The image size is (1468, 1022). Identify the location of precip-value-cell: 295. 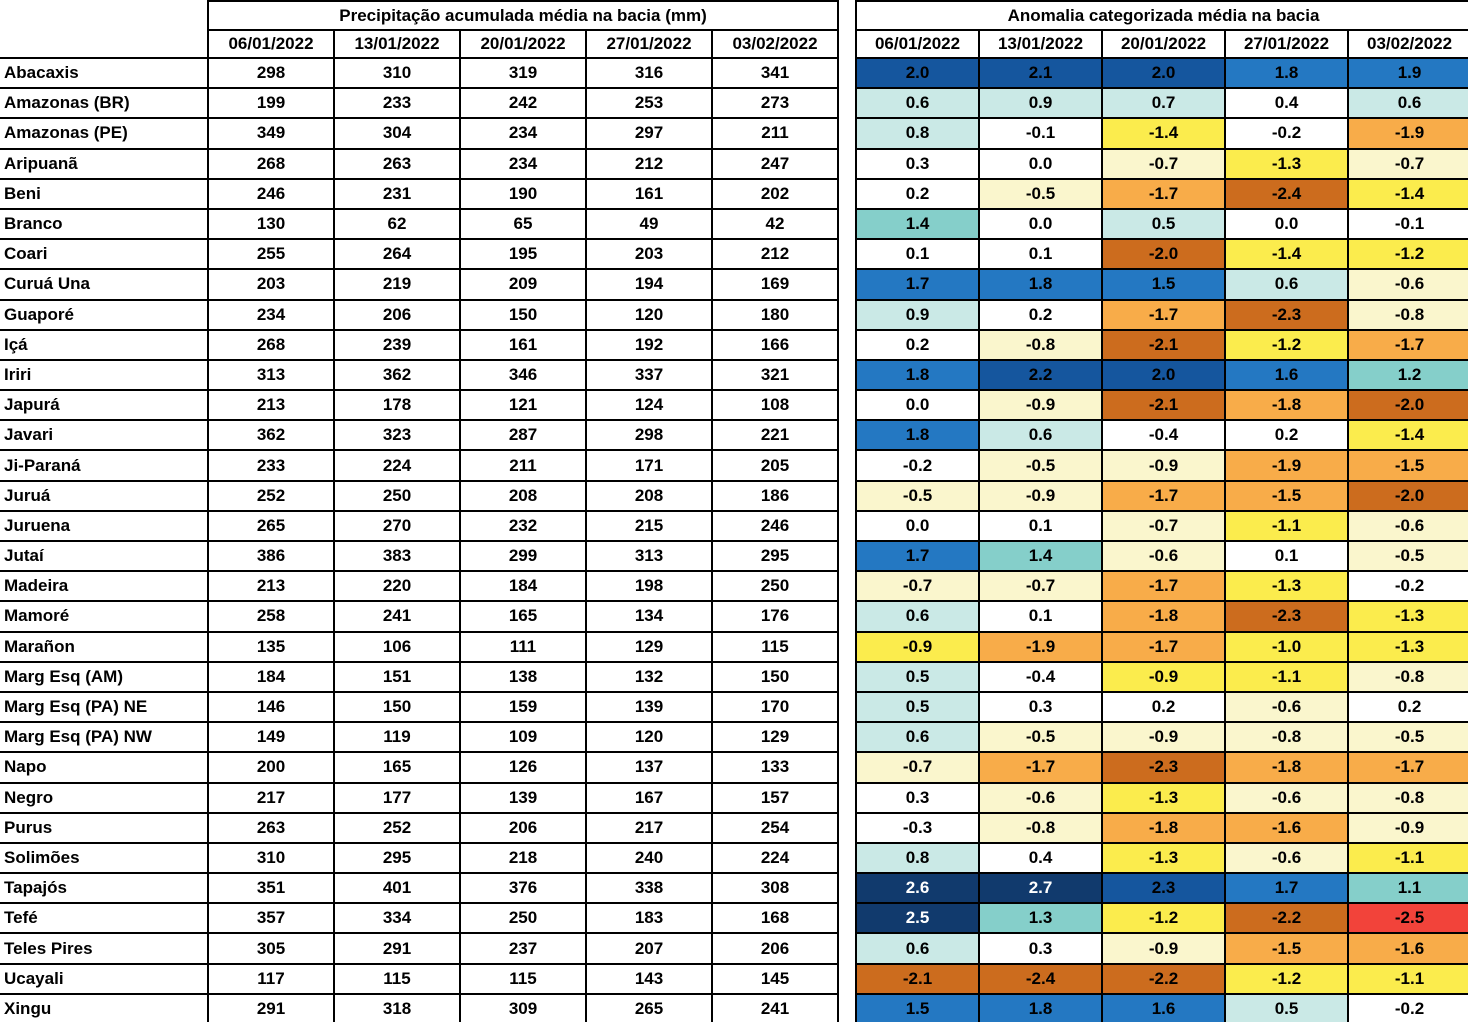
(775, 556).